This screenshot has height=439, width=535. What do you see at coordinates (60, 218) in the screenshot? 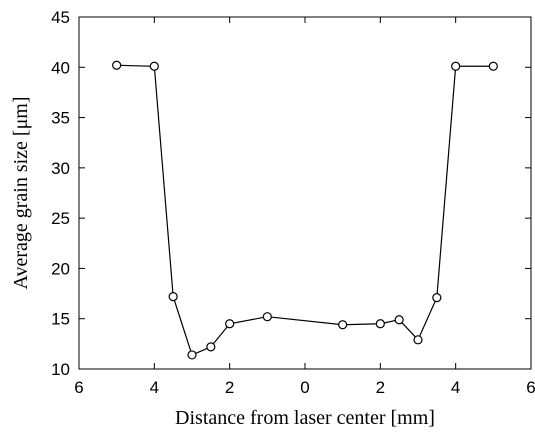
I see `y-tick-label: 25` at bounding box center [60, 218].